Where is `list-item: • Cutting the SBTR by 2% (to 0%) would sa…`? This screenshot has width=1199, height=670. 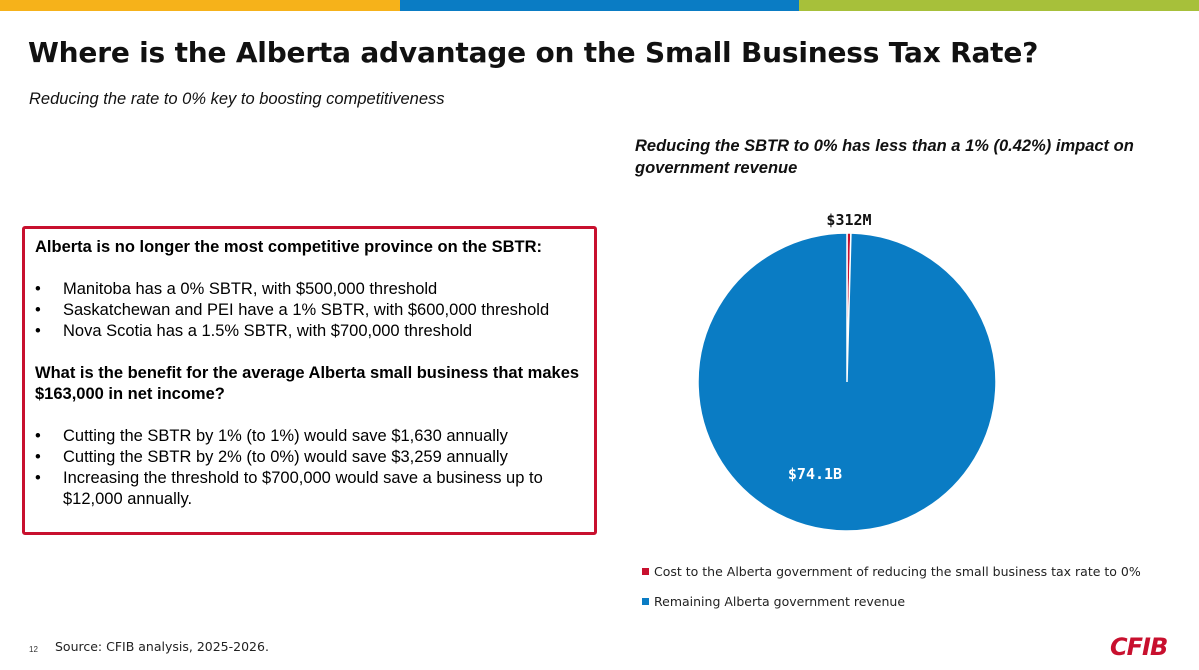
list-item: • Cutting the SBTR by 2% (to 0%) would sa… is located at coordinates (309, 457).